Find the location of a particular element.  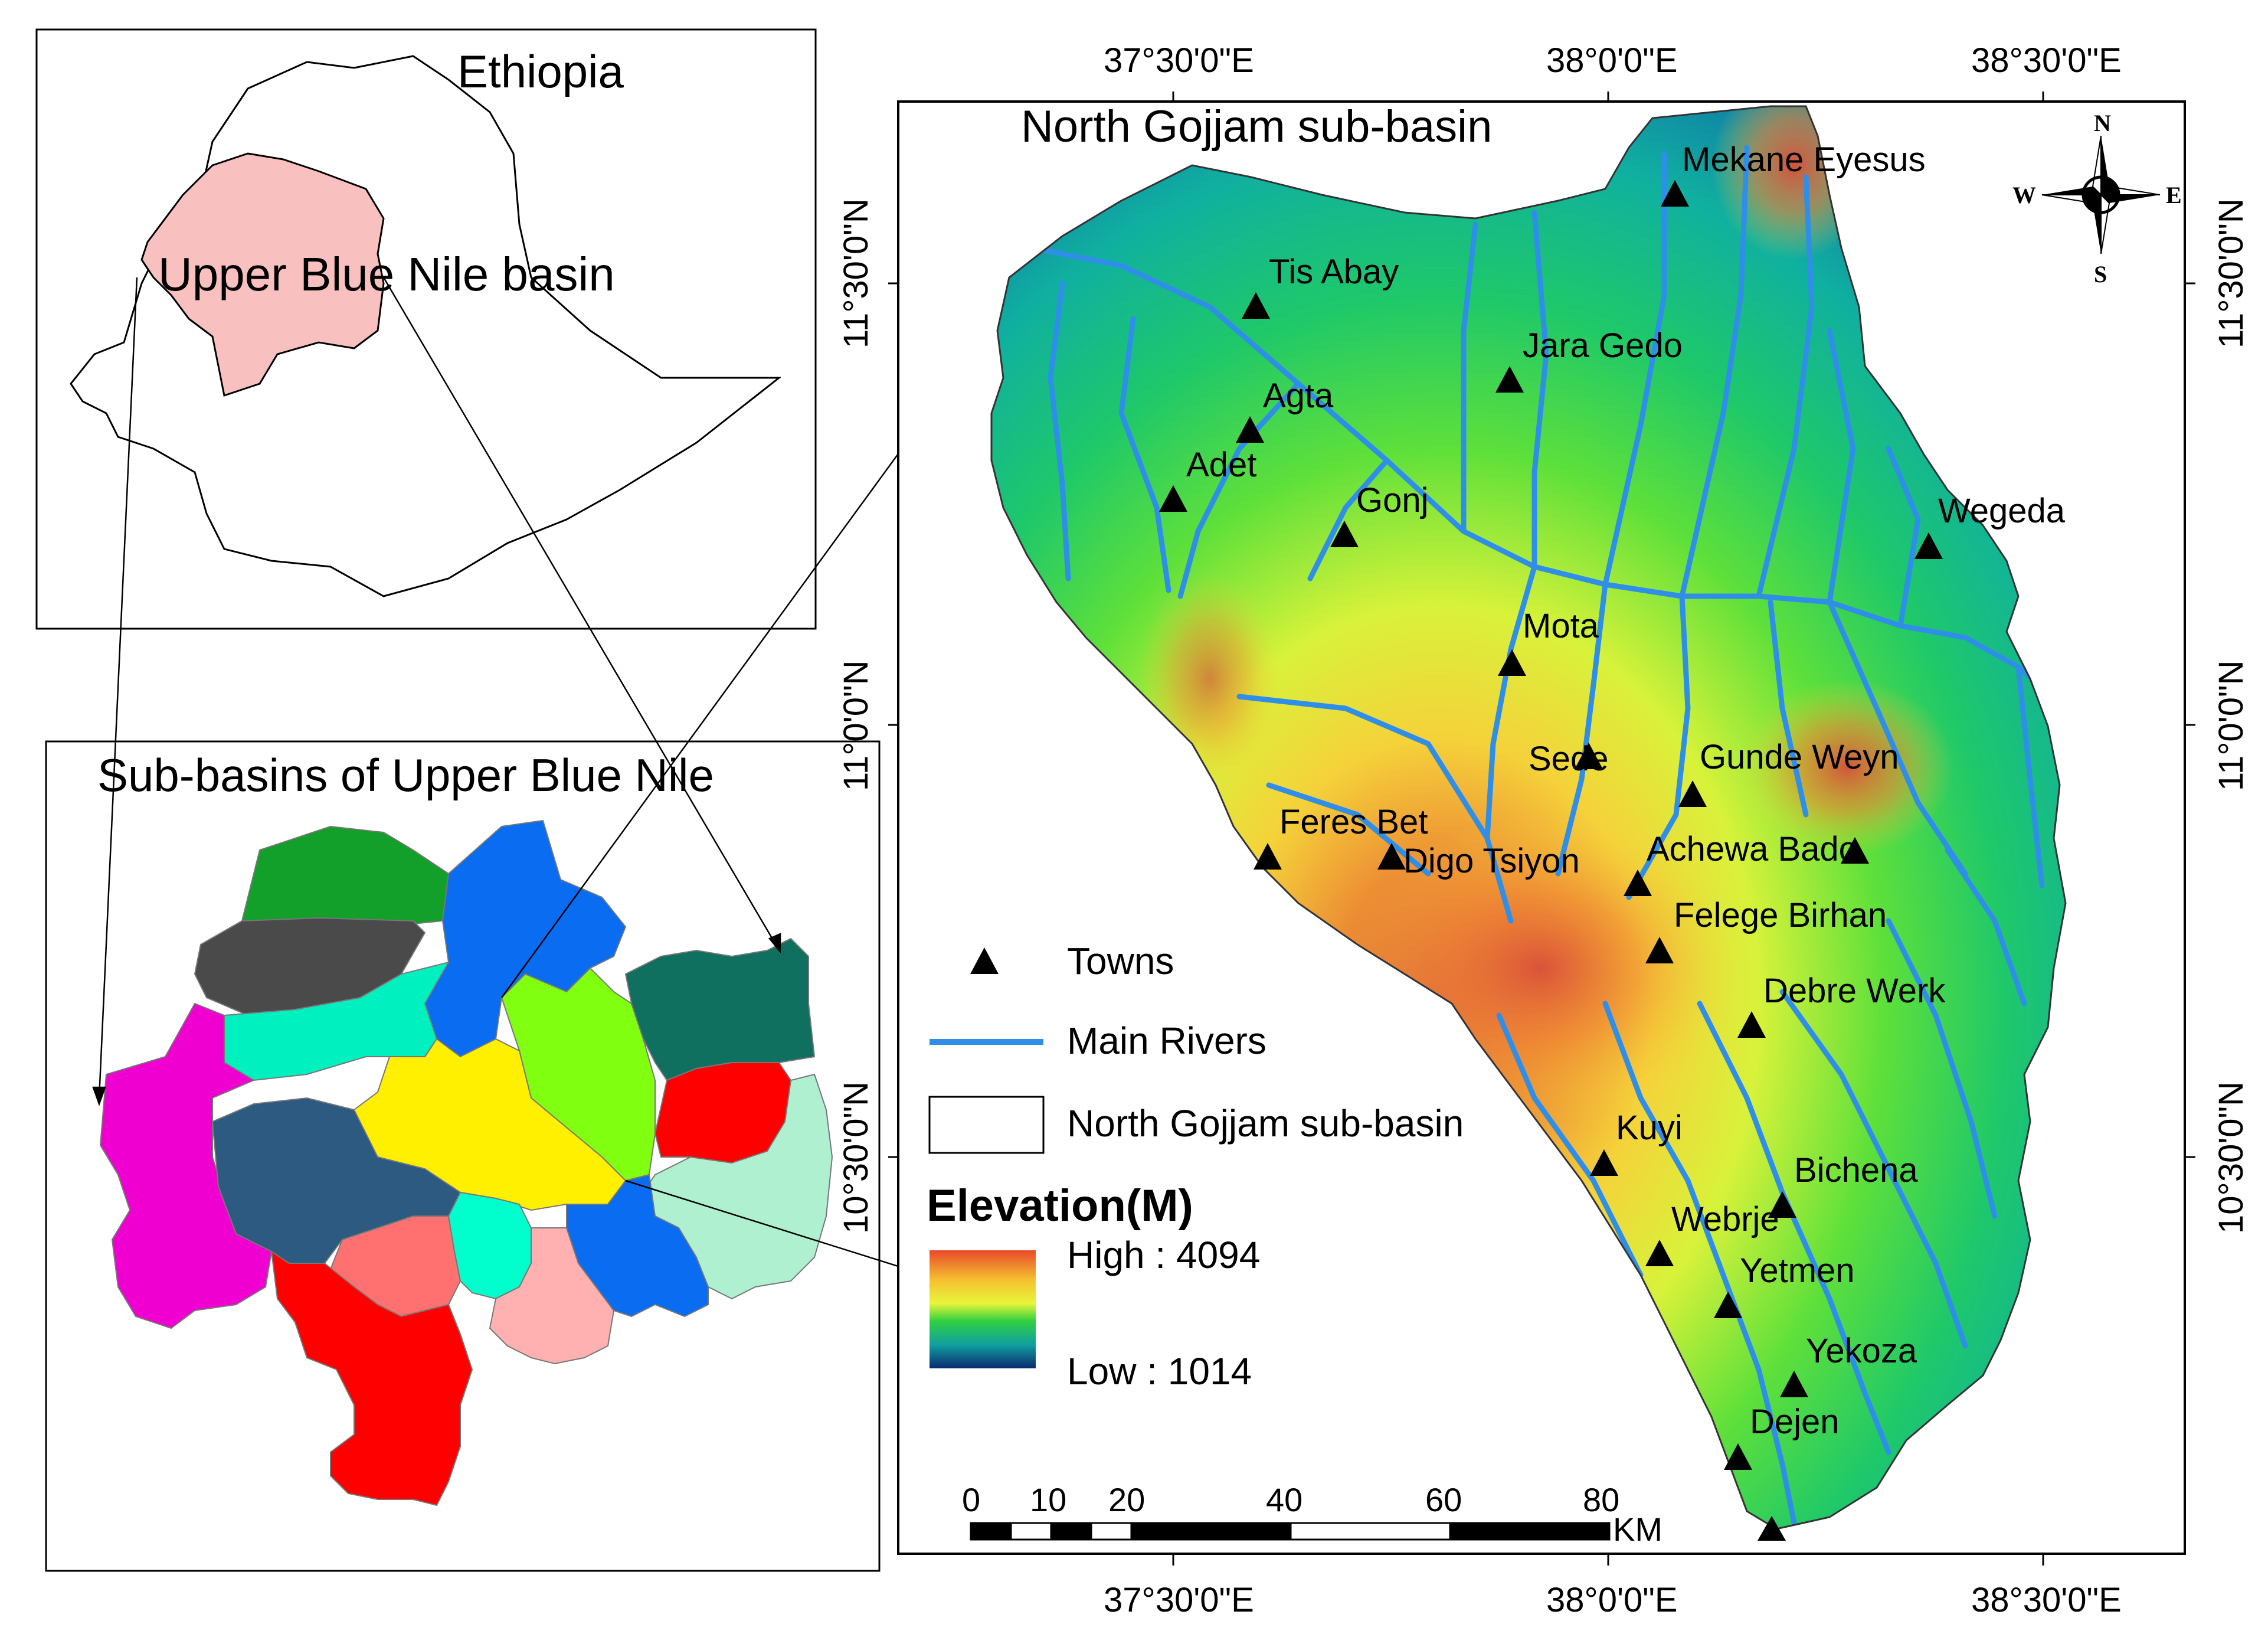

lon-label-top-1: 37°30'0"E is located at coordinates (1179, 60).